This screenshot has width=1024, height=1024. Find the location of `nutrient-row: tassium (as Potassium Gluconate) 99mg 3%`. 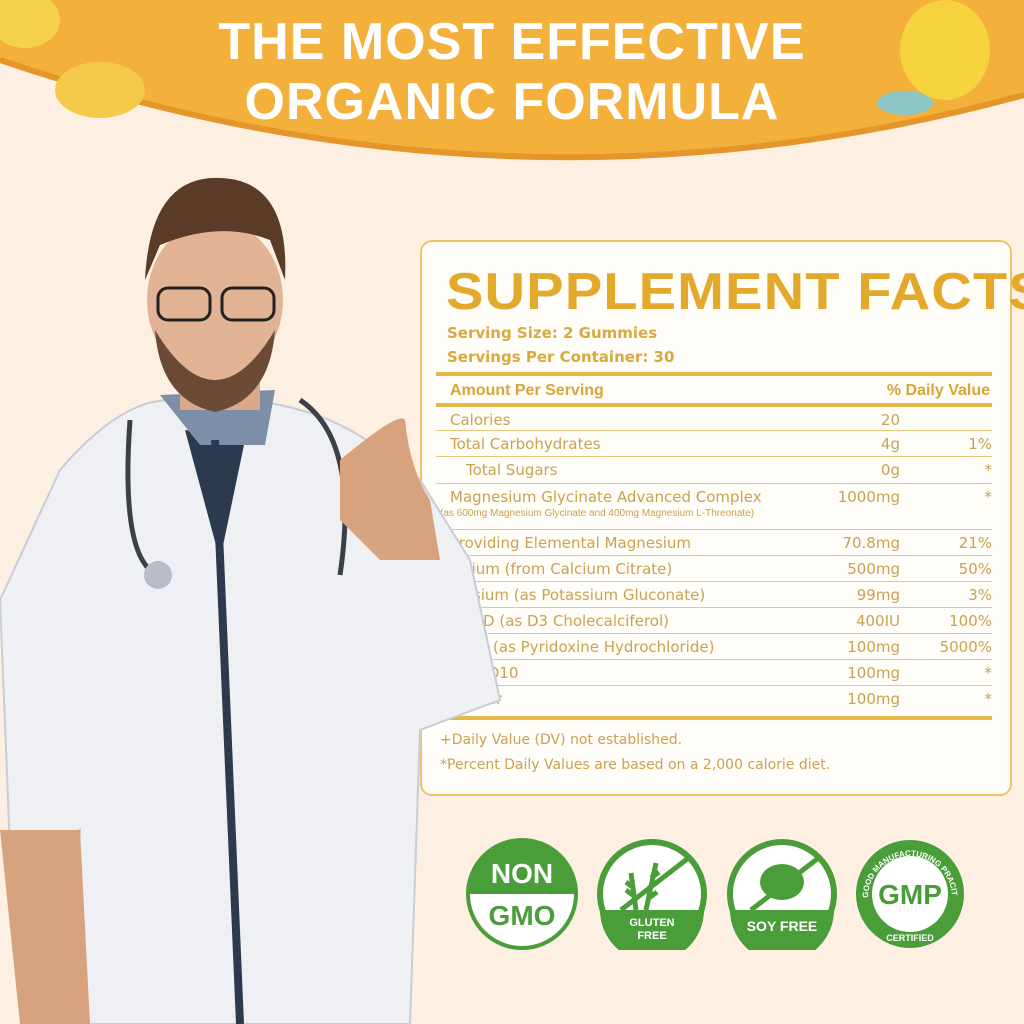

nutrient-row: tassium (as Potassium Gluconate) 99mg 3% is located at coordinates (714, 595).